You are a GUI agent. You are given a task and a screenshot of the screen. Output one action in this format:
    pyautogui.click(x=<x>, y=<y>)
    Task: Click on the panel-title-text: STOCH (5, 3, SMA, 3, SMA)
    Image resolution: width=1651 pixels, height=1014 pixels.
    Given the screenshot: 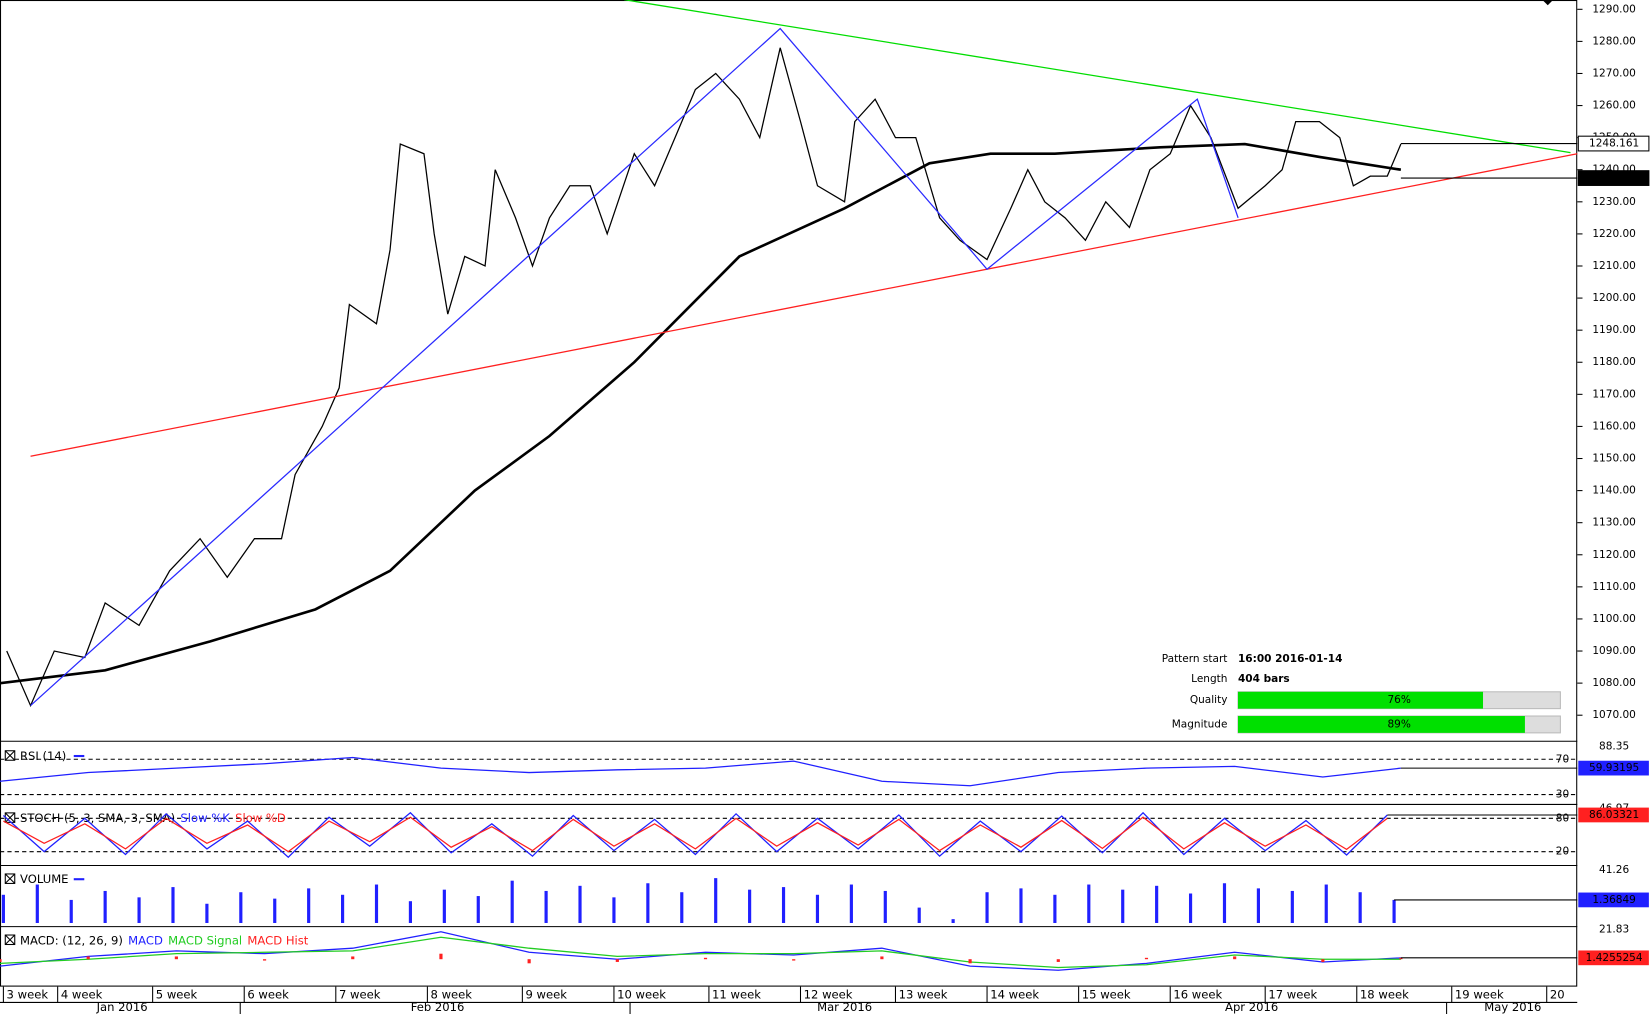 What is the action you would take?
    pyautogui.click(x=97, y=818)
    